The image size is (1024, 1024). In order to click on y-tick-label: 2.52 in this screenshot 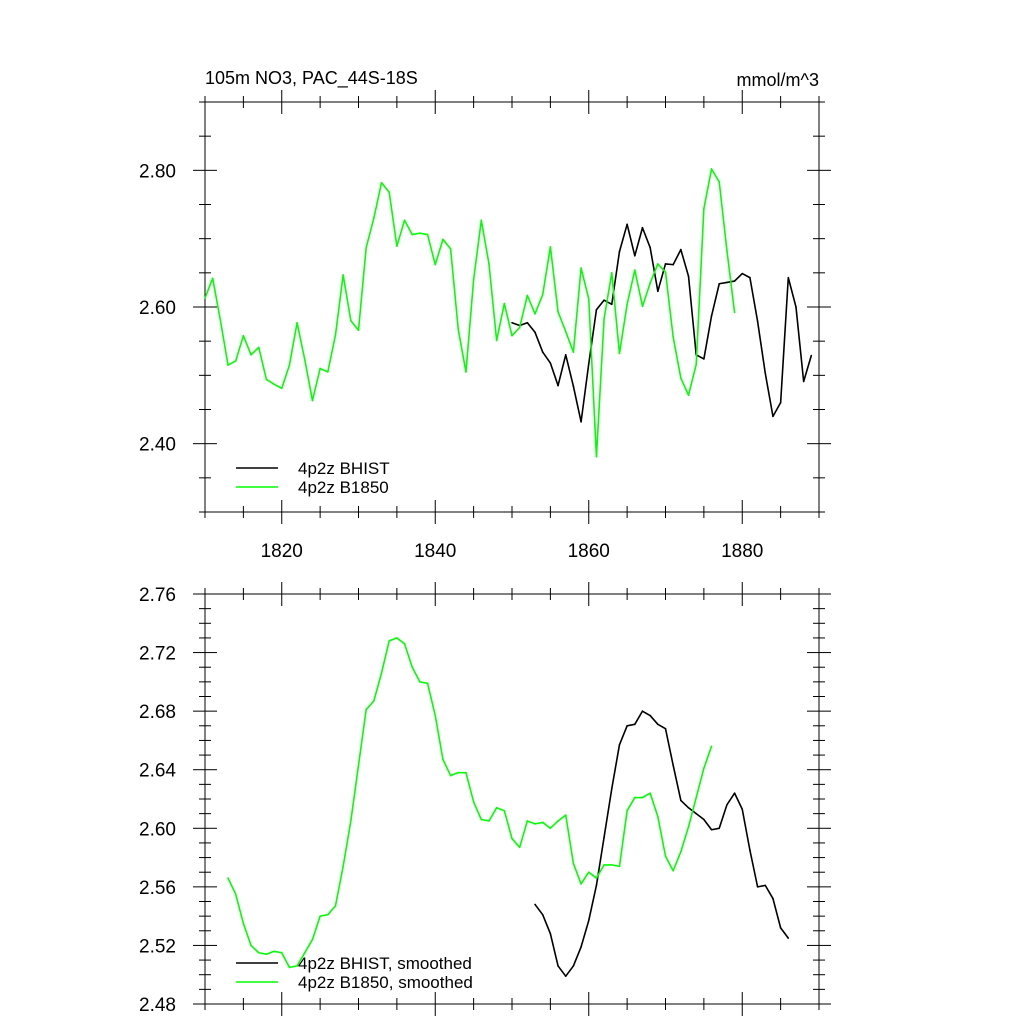, I will do `click(157, 946)`.